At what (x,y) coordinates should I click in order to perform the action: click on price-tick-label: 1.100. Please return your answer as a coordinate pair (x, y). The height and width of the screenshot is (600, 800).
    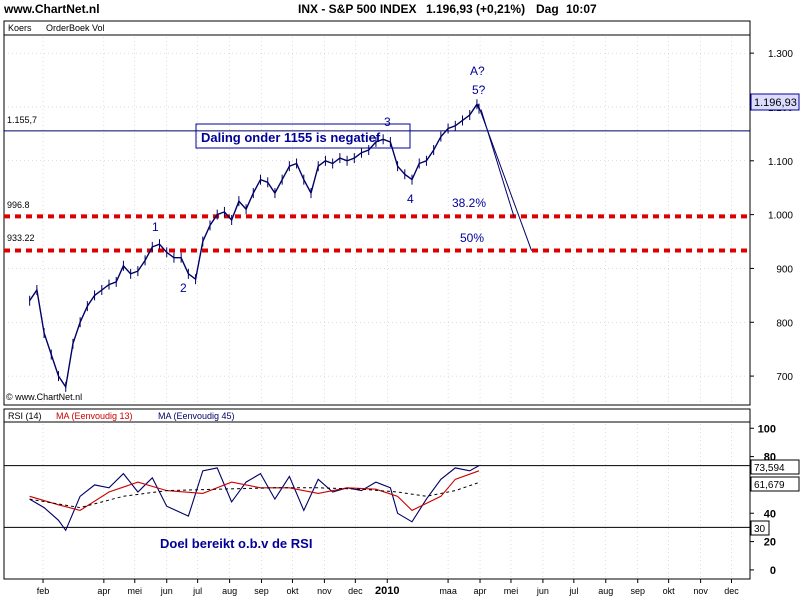
    Looking at the image, I should click on (780, 162).